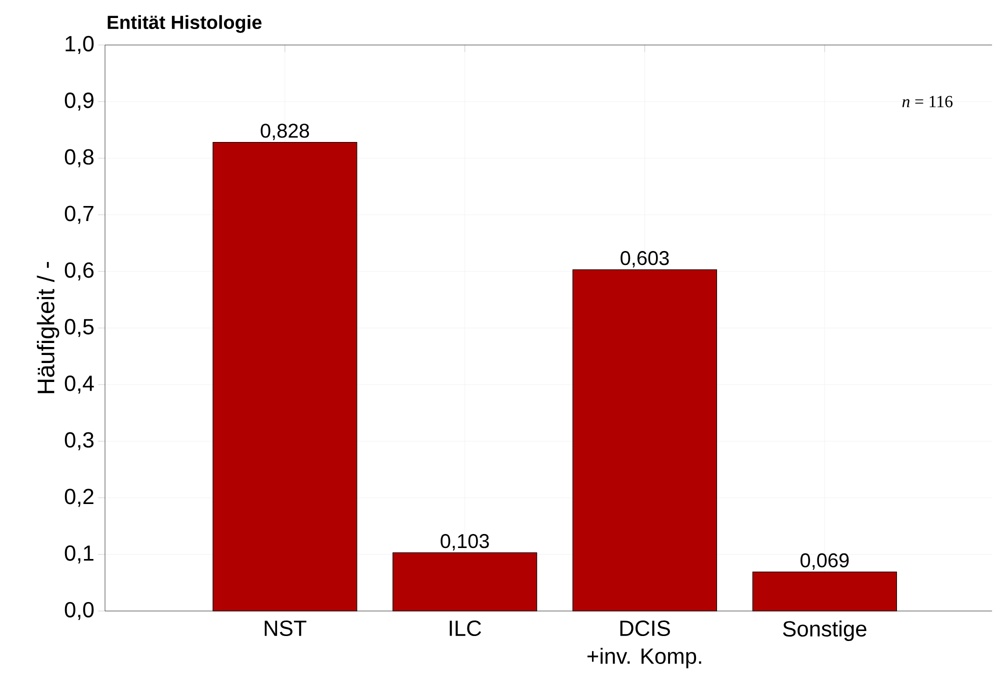 Image resolution: width=993 pixels, height=695 pixels. Describe the element at coordinates (80, 45) in the screenshot. I see `y-tick-label: 1,0` at that location.